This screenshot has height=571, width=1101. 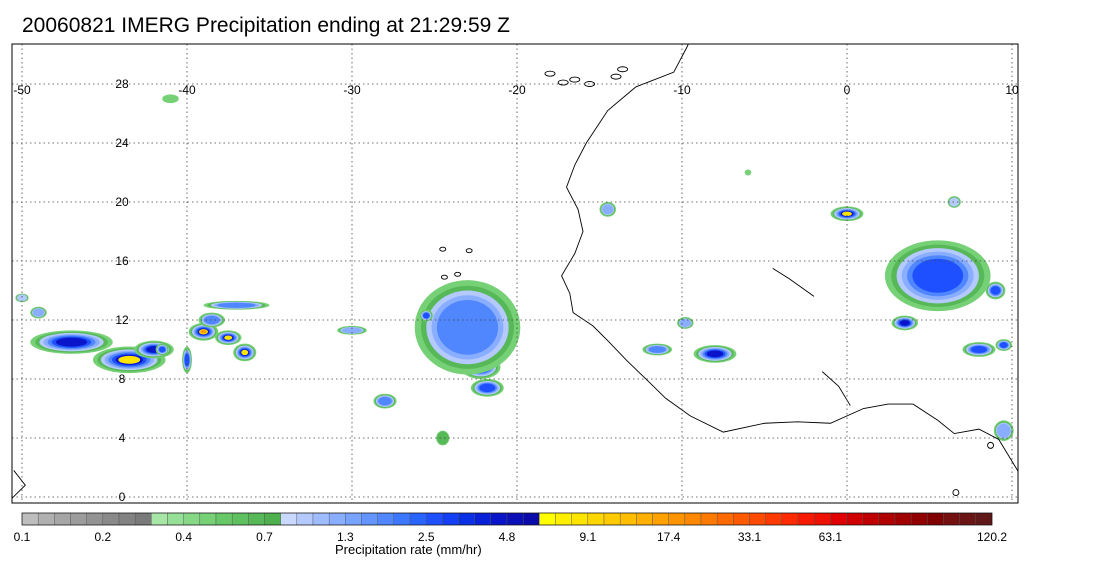 I want to click on colorbar, so click(x=507, y=519).